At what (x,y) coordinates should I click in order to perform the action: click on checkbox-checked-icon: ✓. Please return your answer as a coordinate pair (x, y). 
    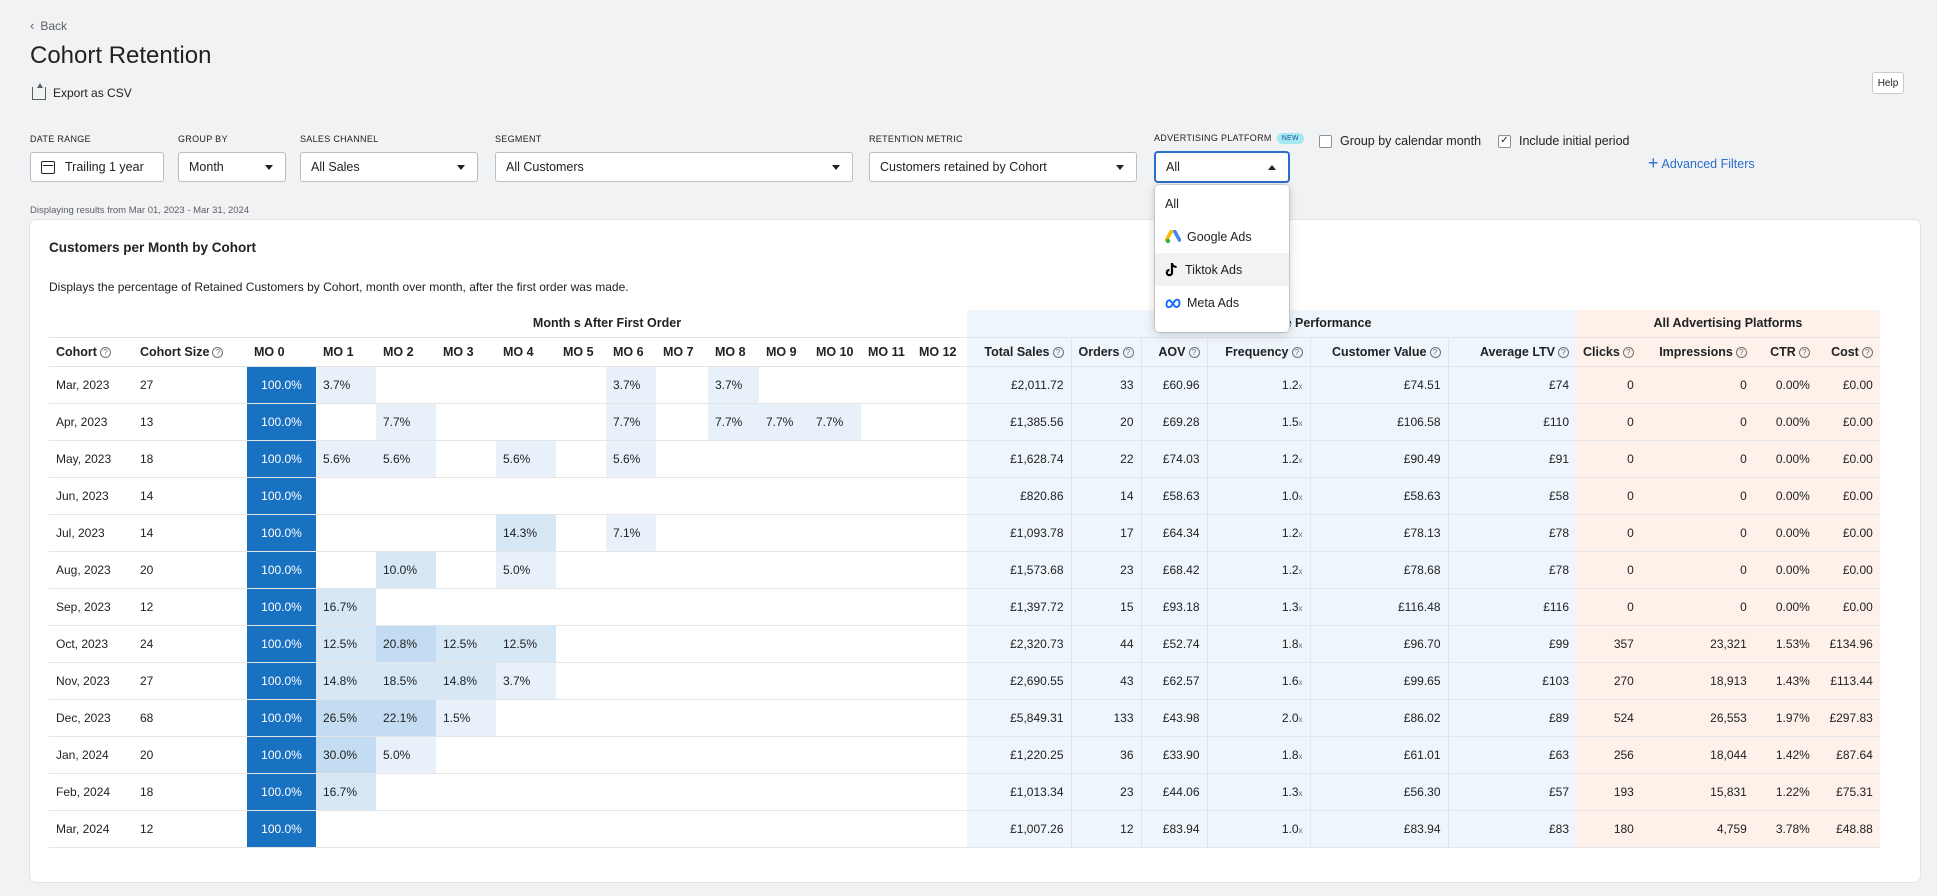
    Looking at the image, I should click on (1504, 141).